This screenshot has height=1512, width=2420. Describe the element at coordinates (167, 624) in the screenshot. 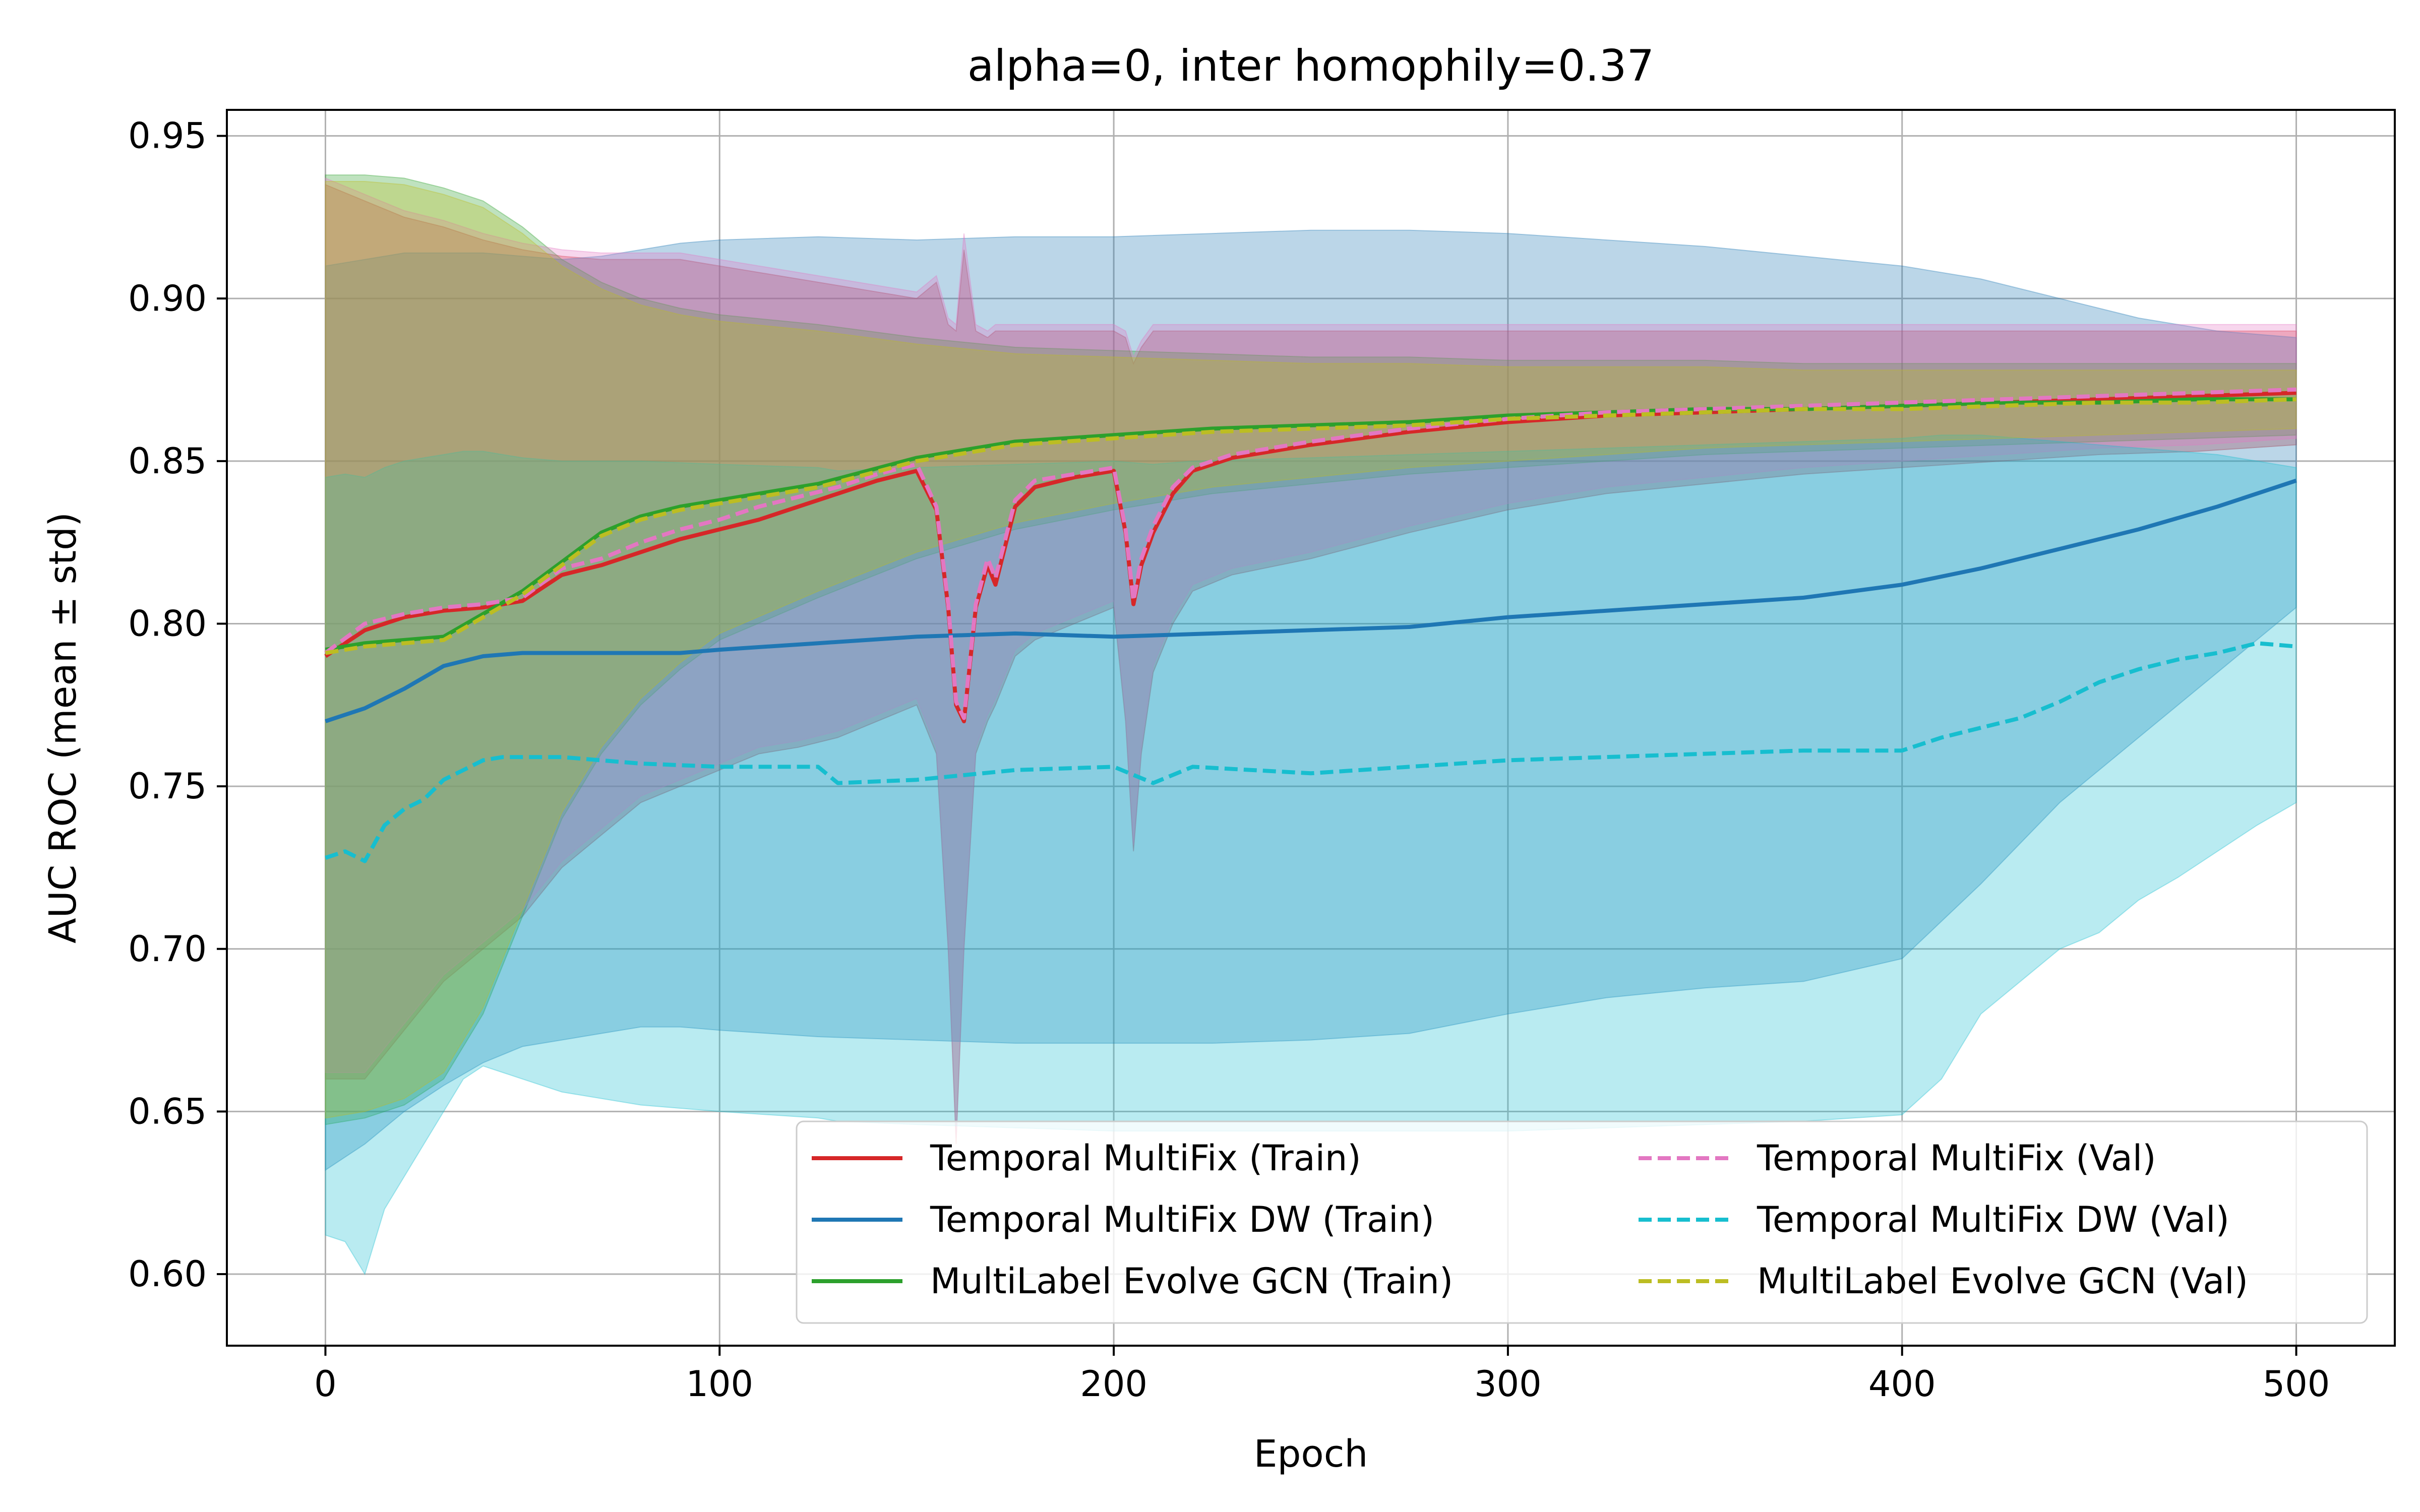

I see `y-tick-label: 0.80` at that location.